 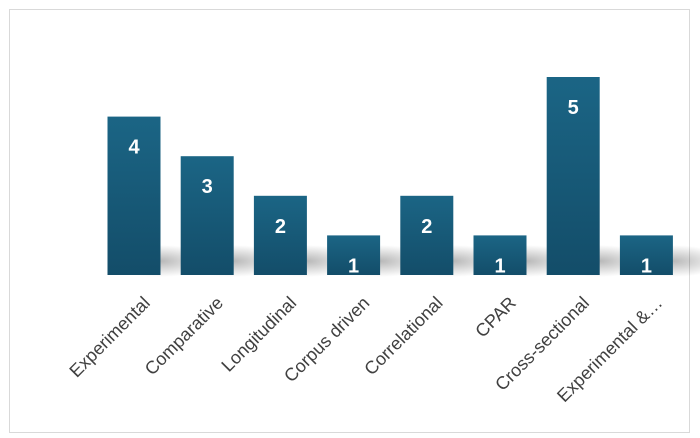 I want to click on x-tick-label: CPAR, so click(x=495, y=317).